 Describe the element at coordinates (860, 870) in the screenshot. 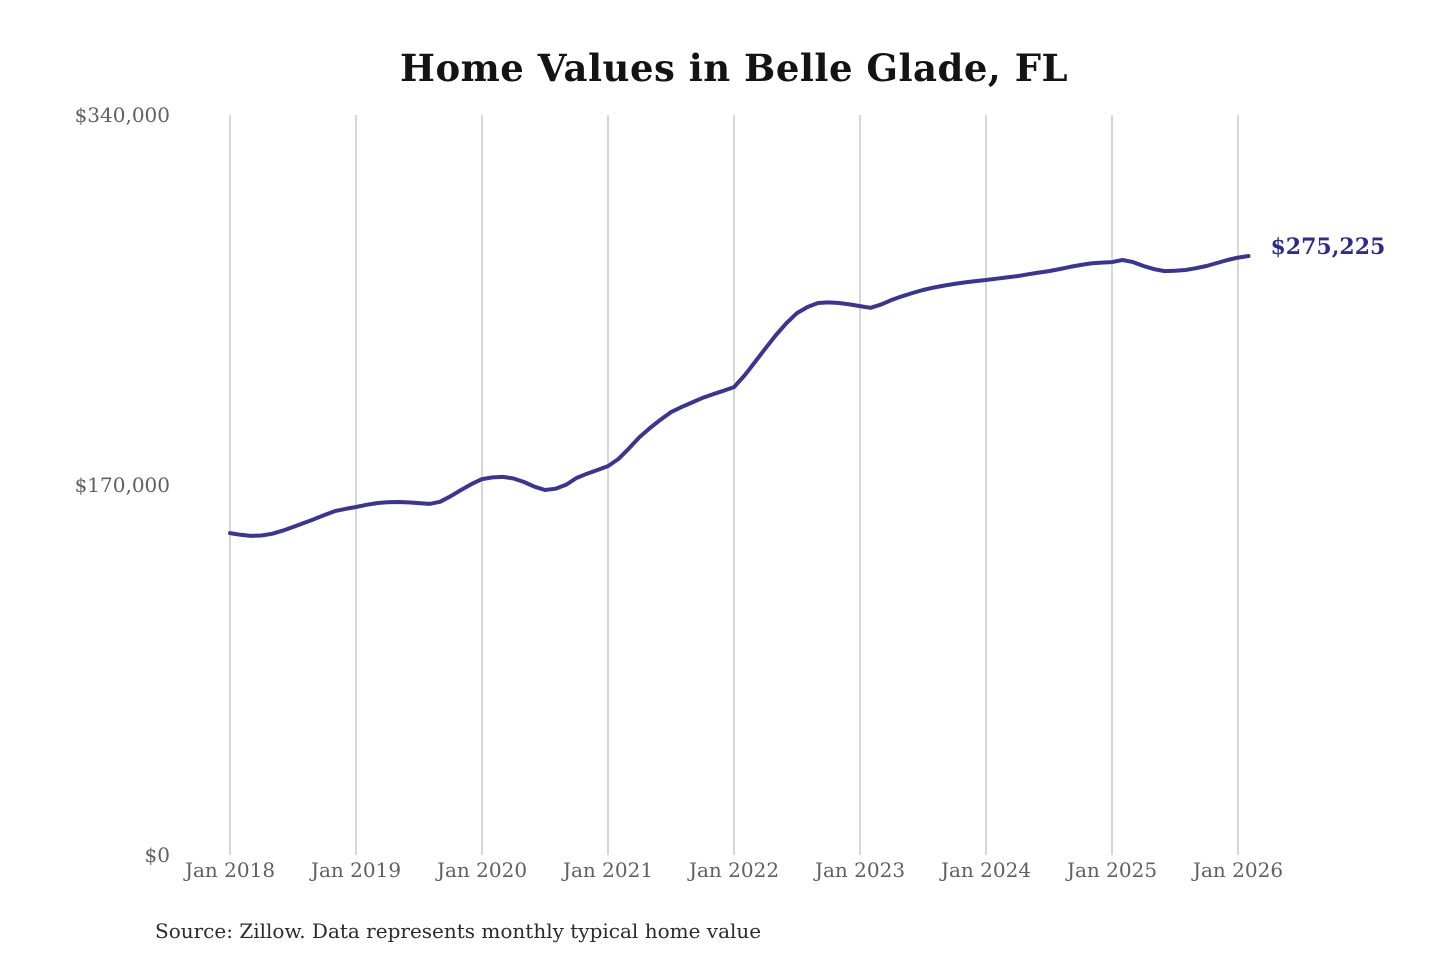

I see `x-tick-label: Jan 2023` at that location.